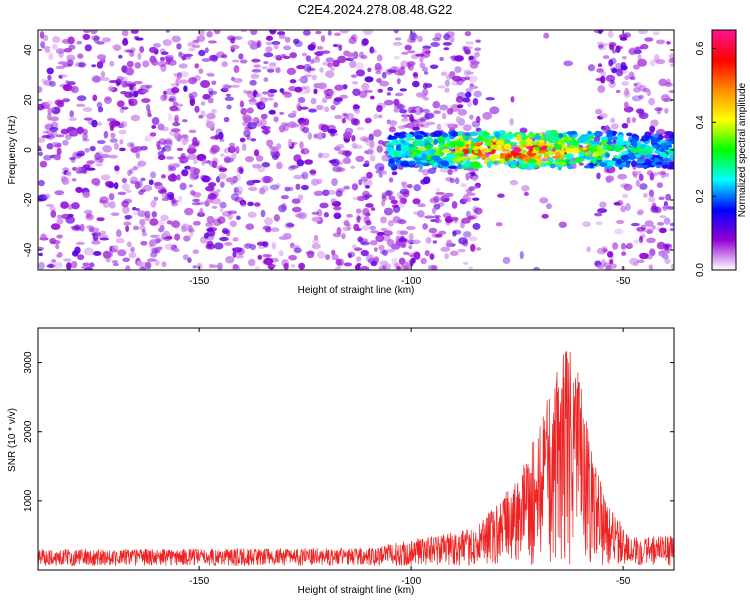 Image resolution: width=750 pixels, height=600 pixels. What do you see at coordinates (28, 150) in the screenshot?
I see `y-tick-label: 0` at bounding box center [28, 150].